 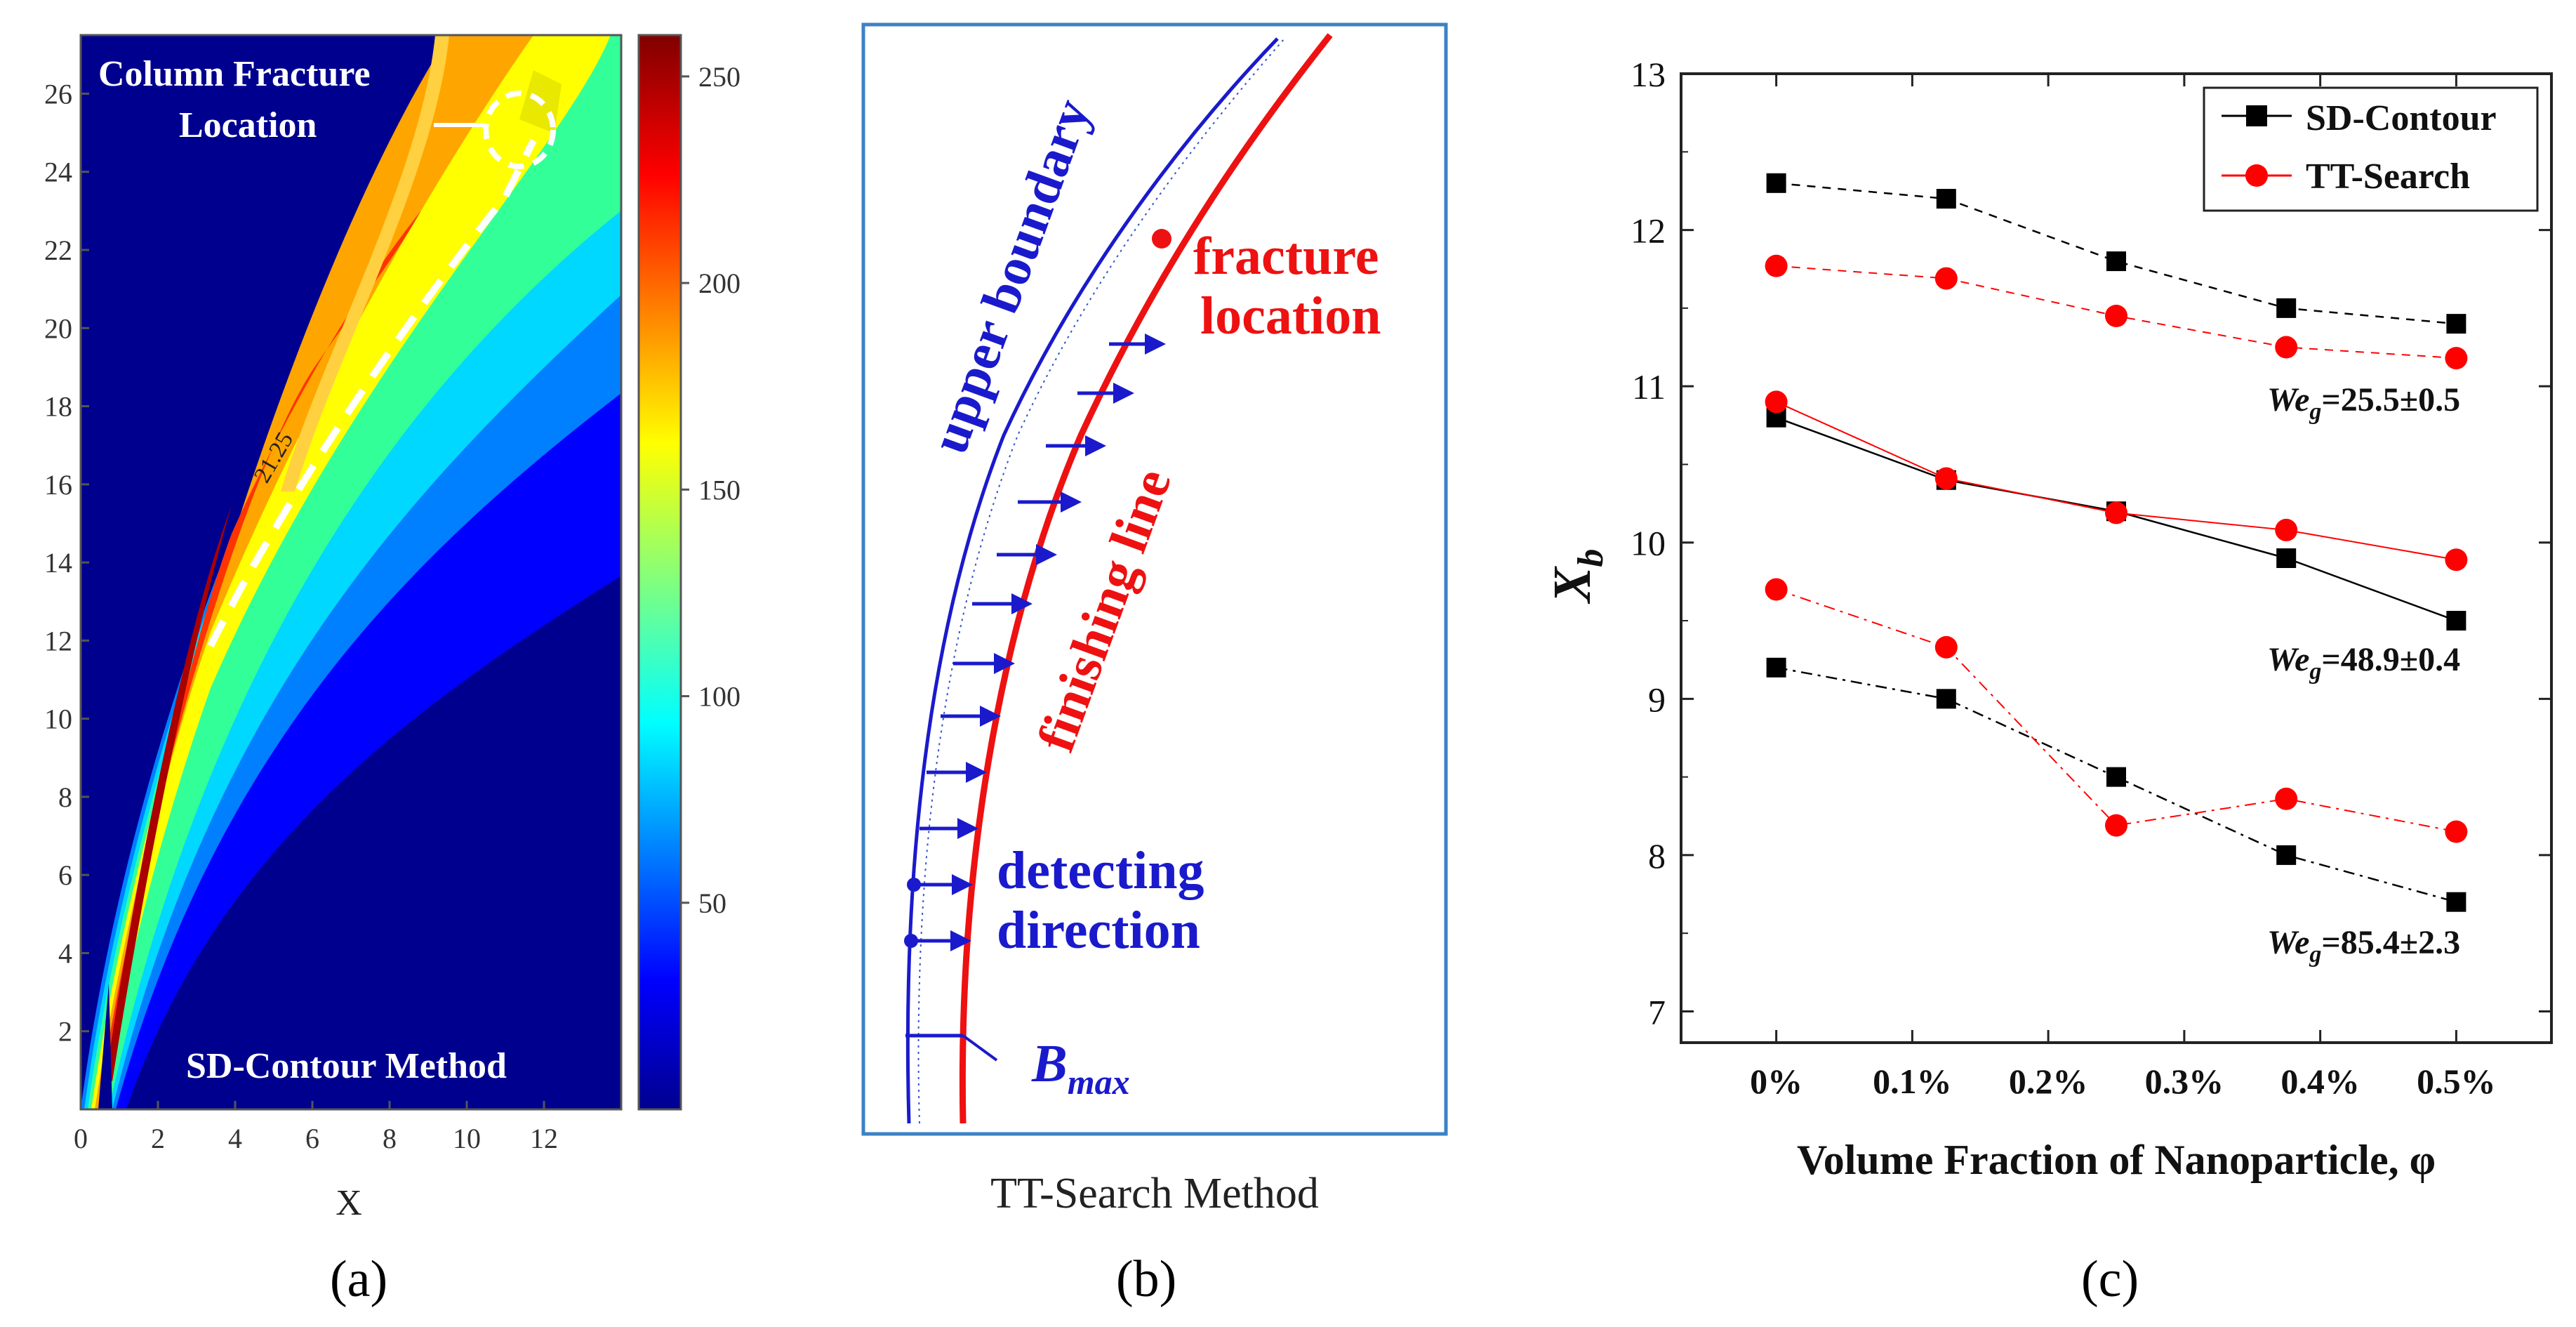 I want to click on colorbar-tick-label: 100, so click(x=720, y=697).